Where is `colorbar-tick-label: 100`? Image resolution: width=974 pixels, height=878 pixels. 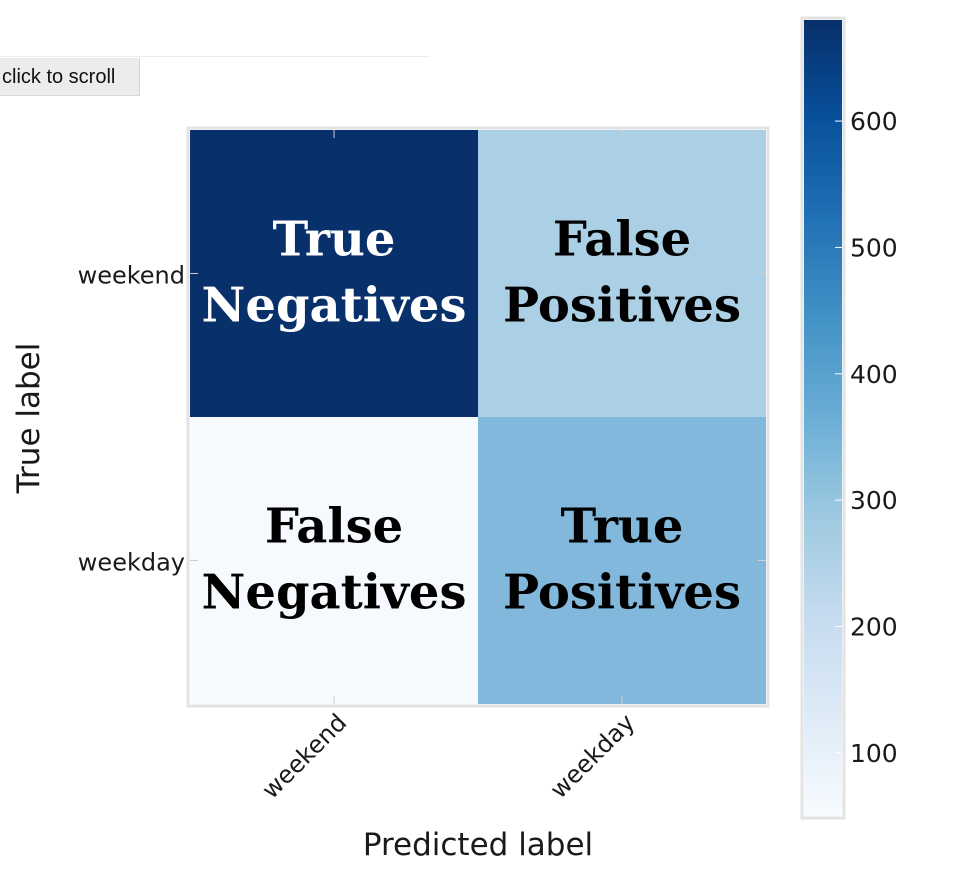
colorbar-tick-label: 100 is located at coordinates (874, 753).